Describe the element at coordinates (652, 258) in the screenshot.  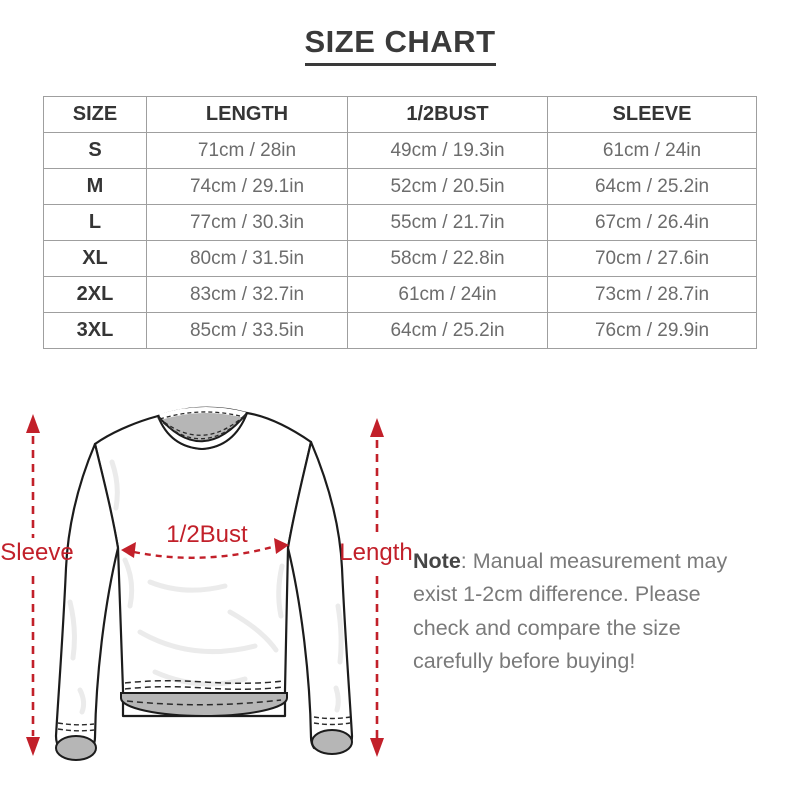
I see `sleeve-cell: 70cm / 27.6in` at that location.